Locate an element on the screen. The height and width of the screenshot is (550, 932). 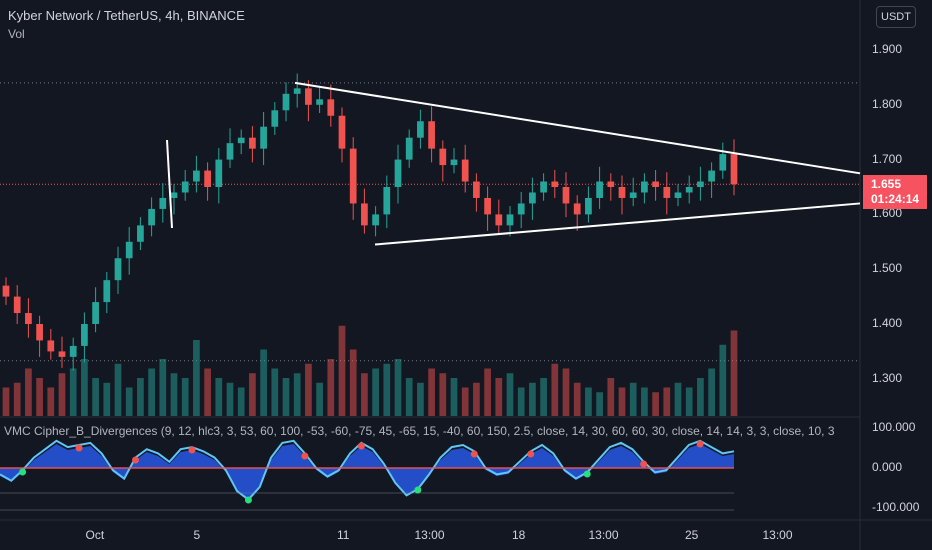
last-price-value: 1.655 is located at coordinates (886, 184).